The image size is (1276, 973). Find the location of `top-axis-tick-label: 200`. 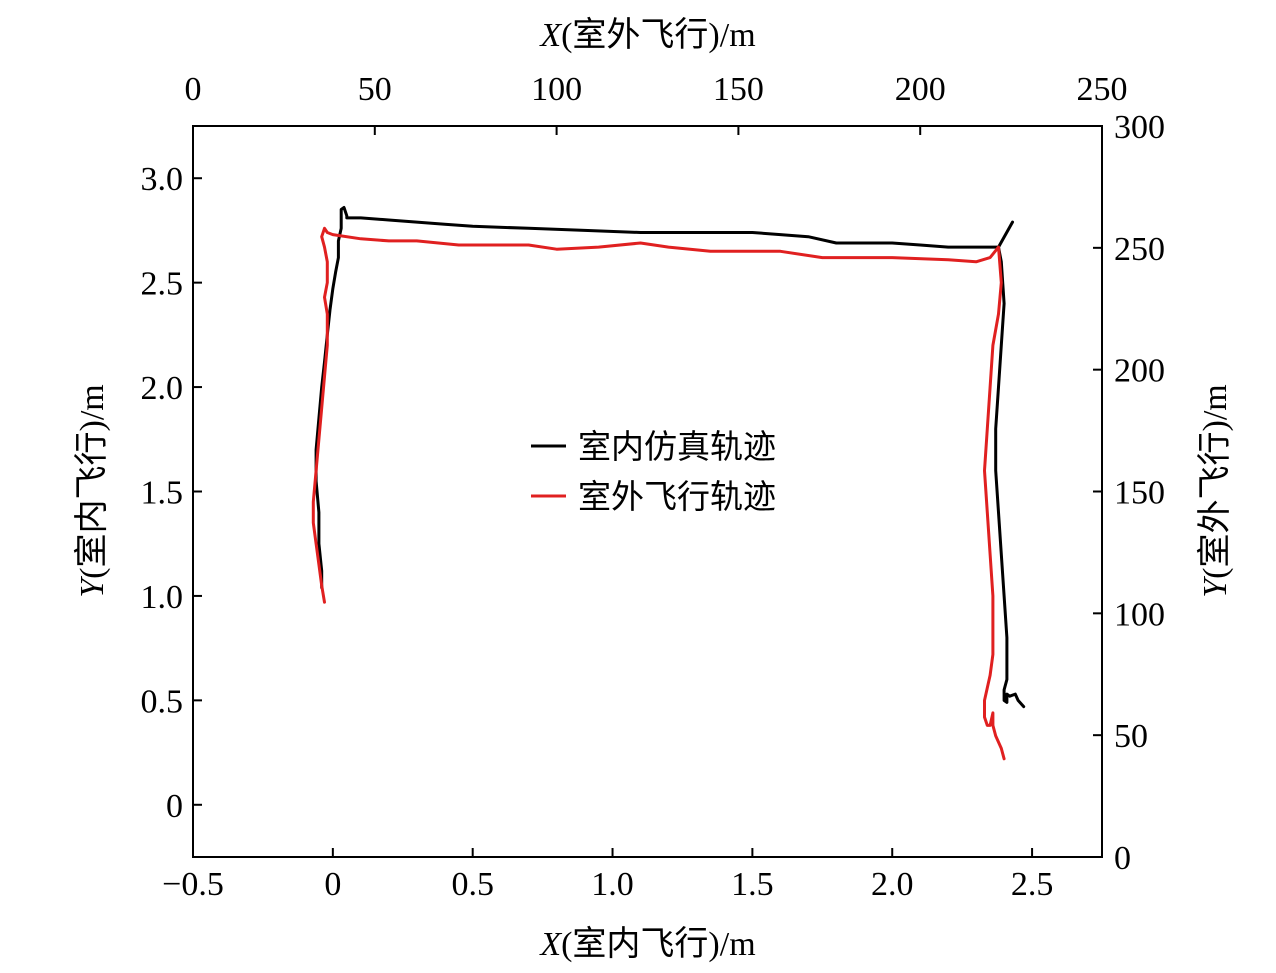

top-axis-tick-label: 200 is located at coordinates (920, 89).